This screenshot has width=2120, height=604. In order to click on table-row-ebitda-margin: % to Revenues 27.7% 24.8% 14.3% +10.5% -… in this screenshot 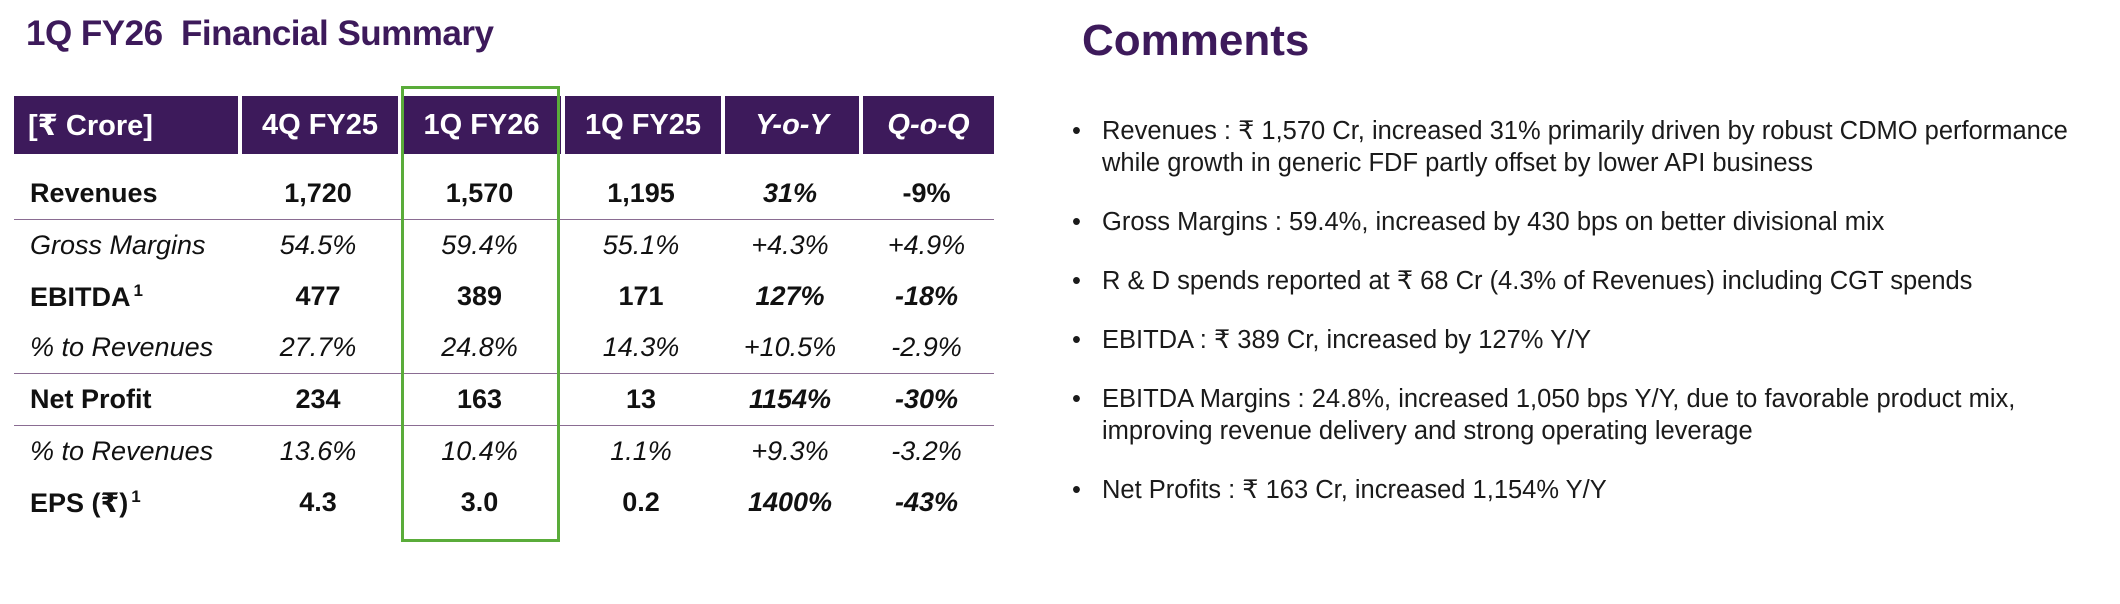, I will do `click(504, 348)`.